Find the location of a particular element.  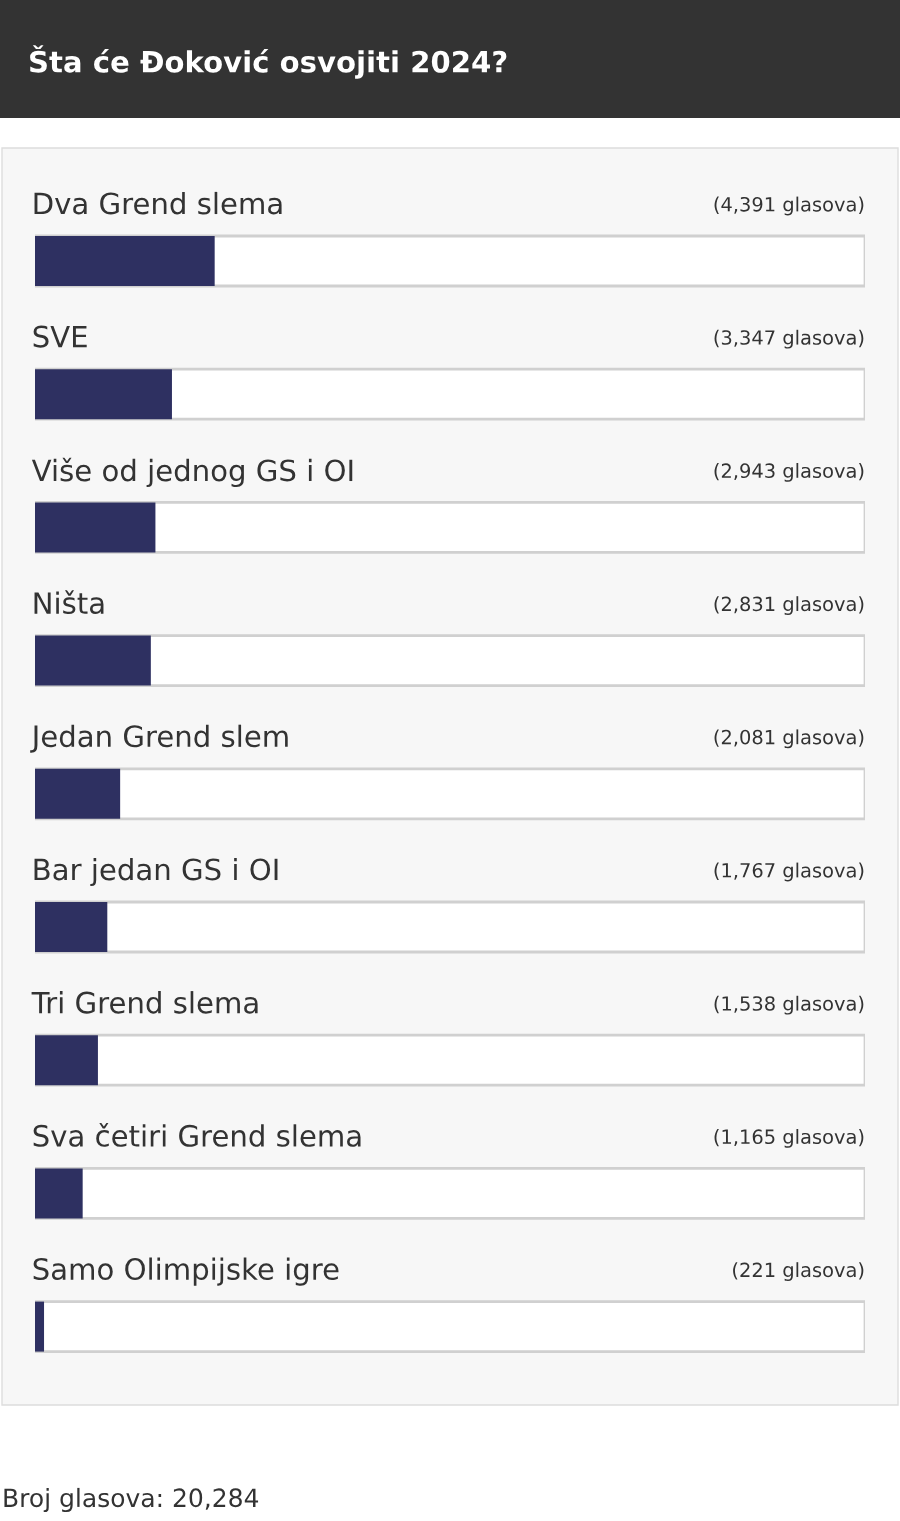

chart-title: Šta će Đoković osvojiti 2024? is located at coordinates (268, 62).